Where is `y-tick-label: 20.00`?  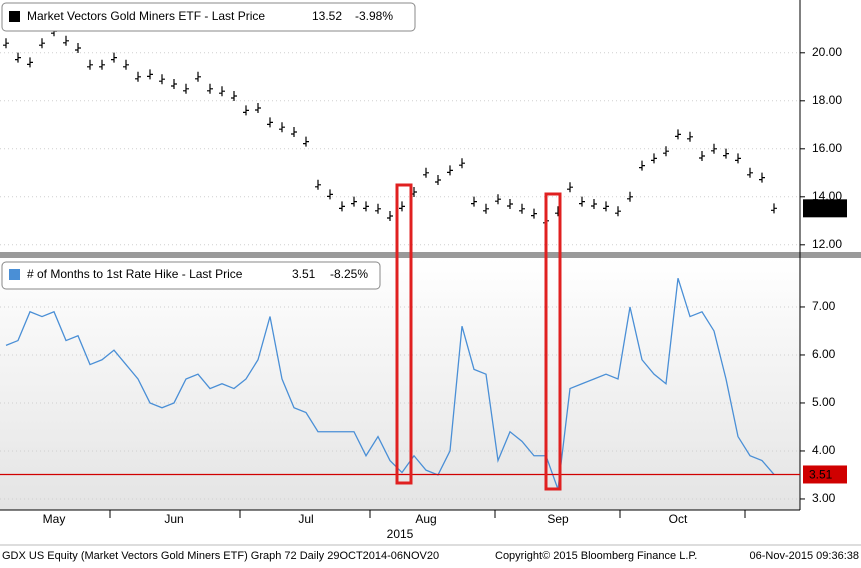
y-tick-label: 20.00 is located at coordinates (827, 52).